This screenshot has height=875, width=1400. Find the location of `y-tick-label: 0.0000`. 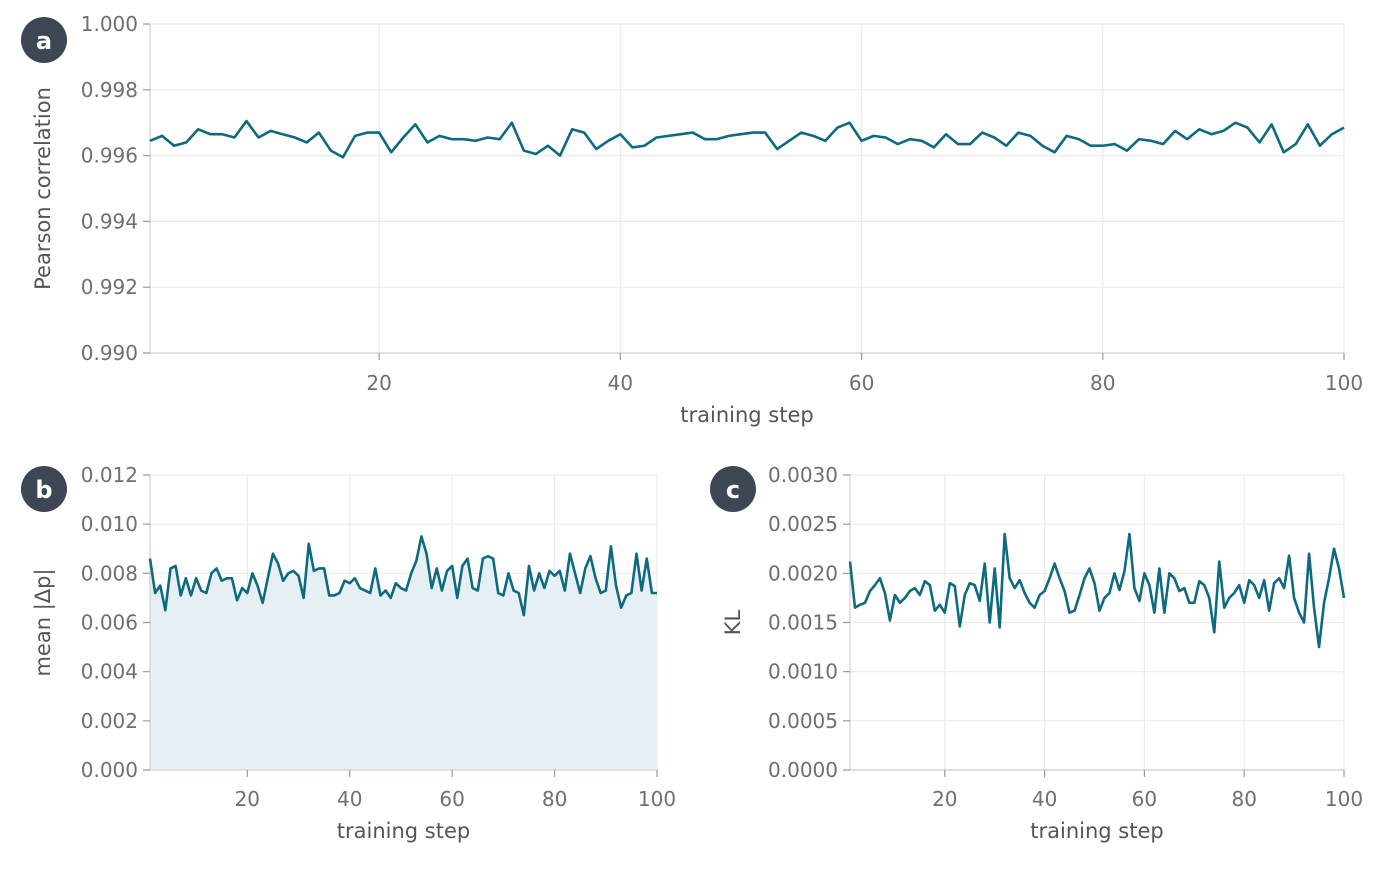

y-tick-label: 0.0000 is located at coordinates (803, 770).